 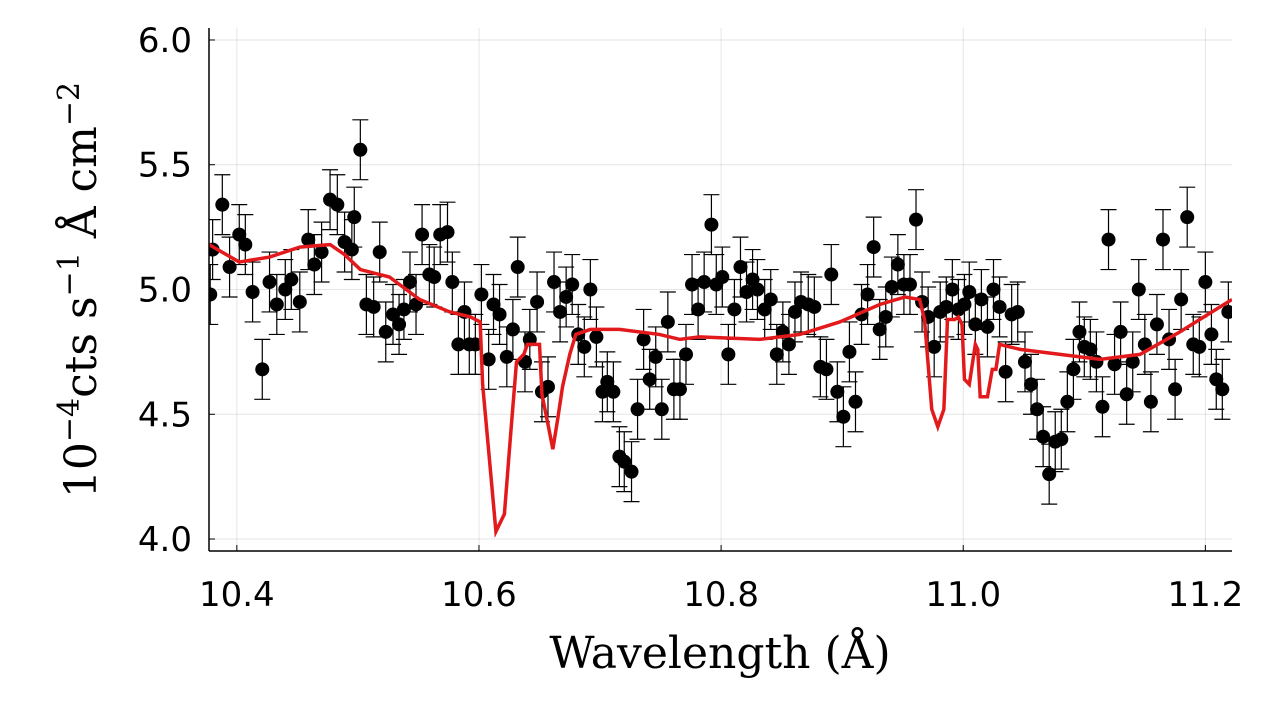 What do you see at coordinates (165, 291) in the screenshot?
I see `y-tick-label: 5.0` at bounding box center [165, 291].